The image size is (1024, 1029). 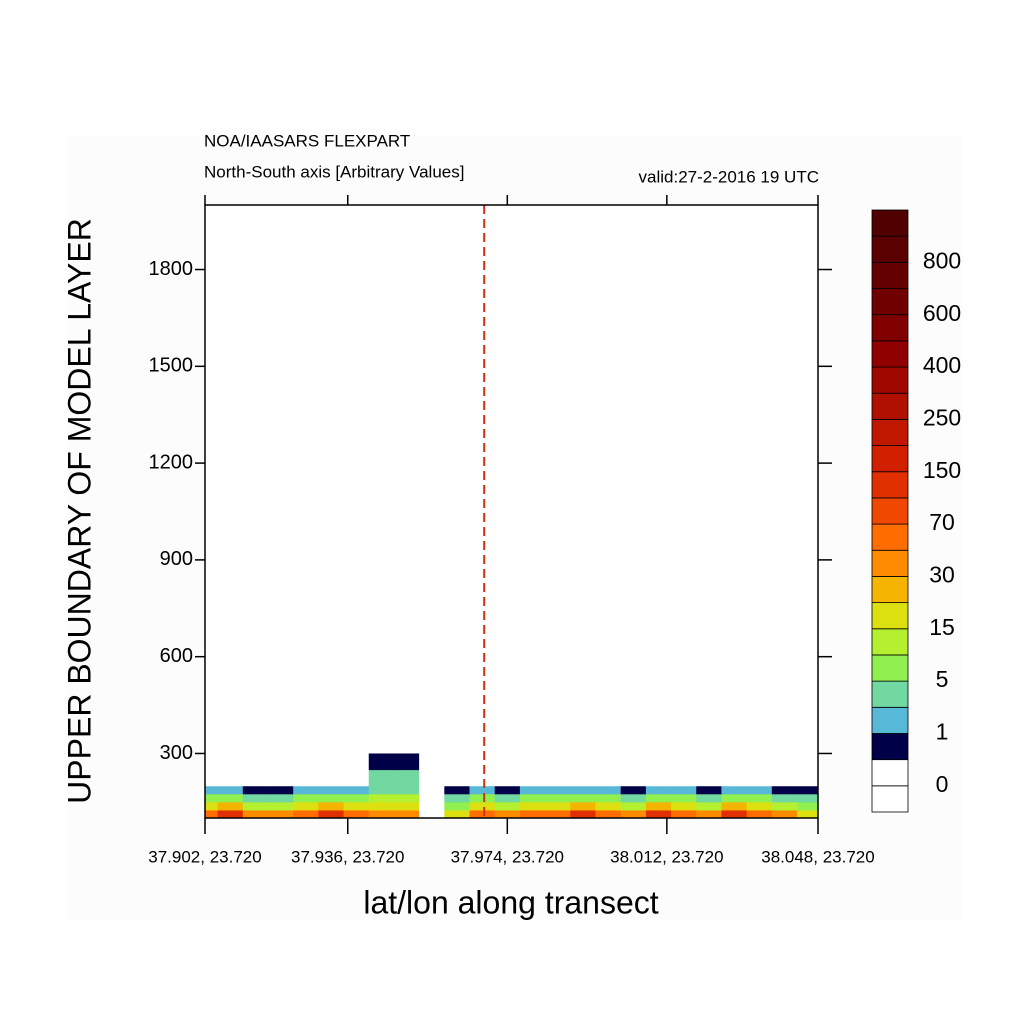 What do you see at coordinates (942, 260) in the screenshot?
I see `colorbar-label: 800` at bounding box center [942, 260].